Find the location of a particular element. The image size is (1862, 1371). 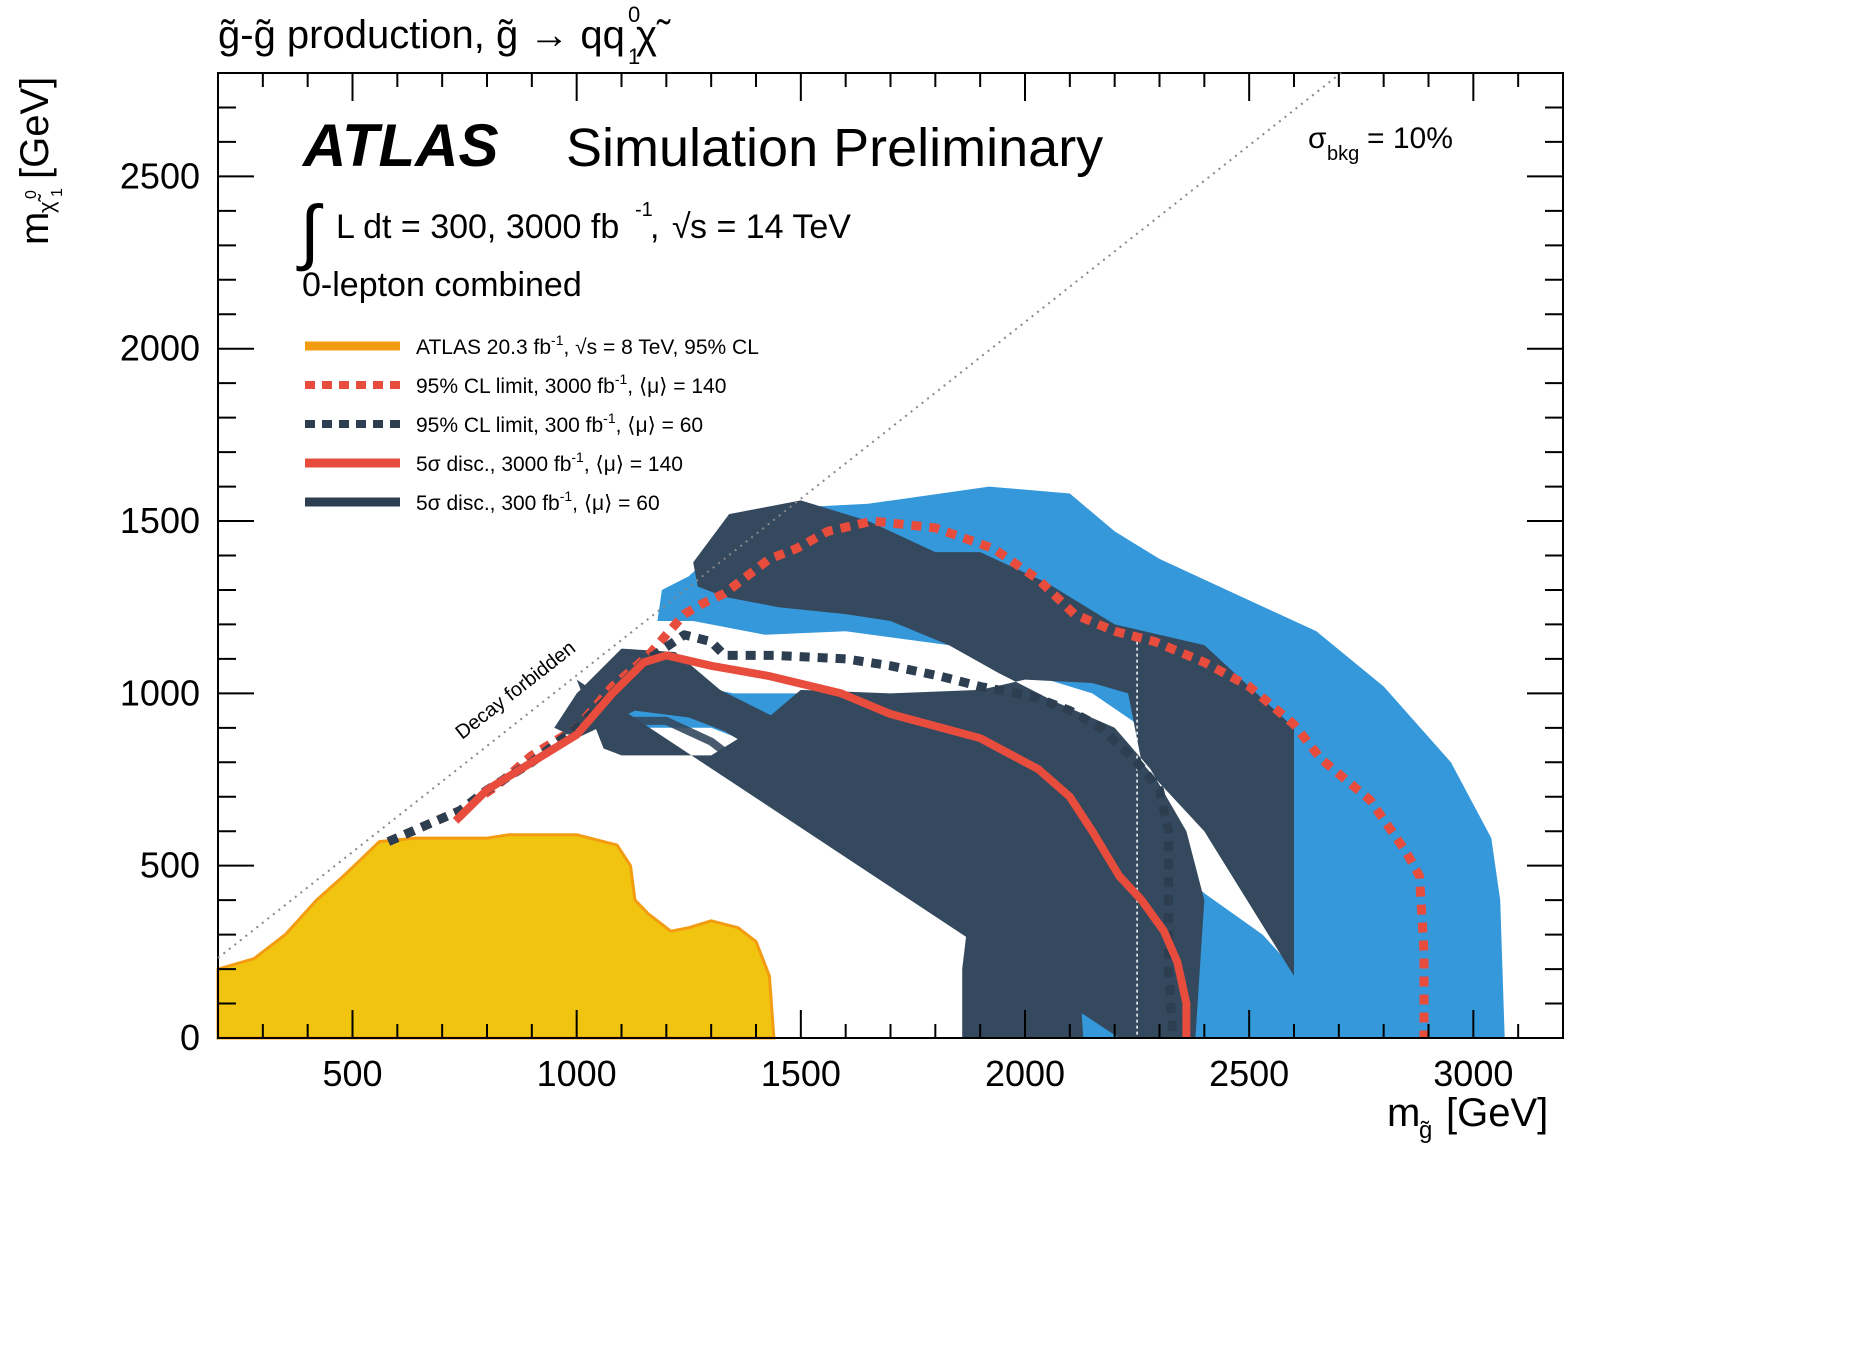

x-axis-label-sub: g̃ is located at coordinates (1425, 1130).